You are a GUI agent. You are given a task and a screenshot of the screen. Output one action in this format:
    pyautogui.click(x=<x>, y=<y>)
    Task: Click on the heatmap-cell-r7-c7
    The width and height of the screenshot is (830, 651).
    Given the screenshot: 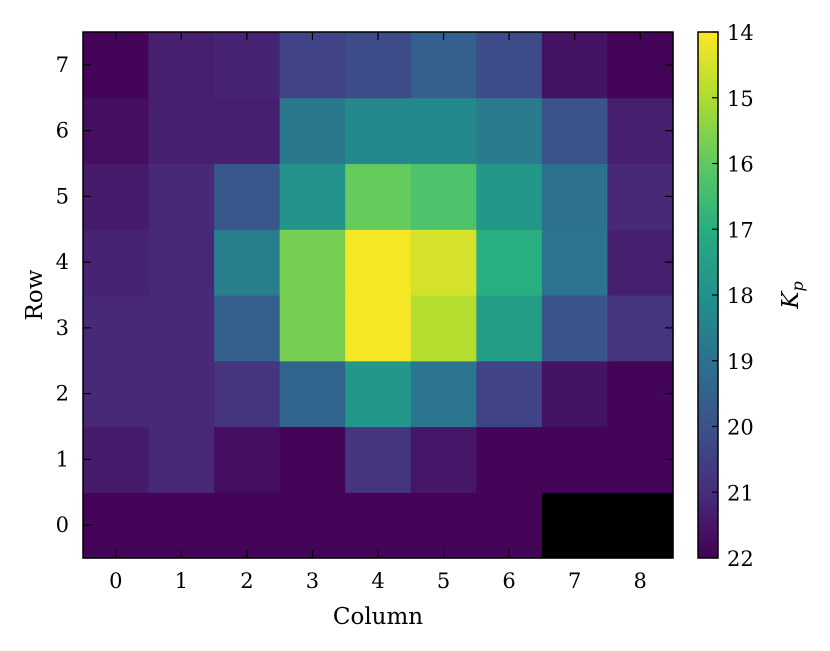 What is the action you would take?
    pyautogui.click(x=575, y=65)
    